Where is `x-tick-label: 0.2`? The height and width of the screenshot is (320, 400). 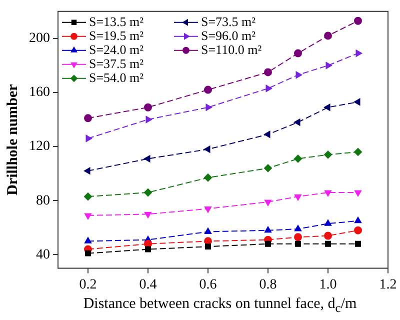
x-tick-label: 0.2 is located at coordinates (88, 284).